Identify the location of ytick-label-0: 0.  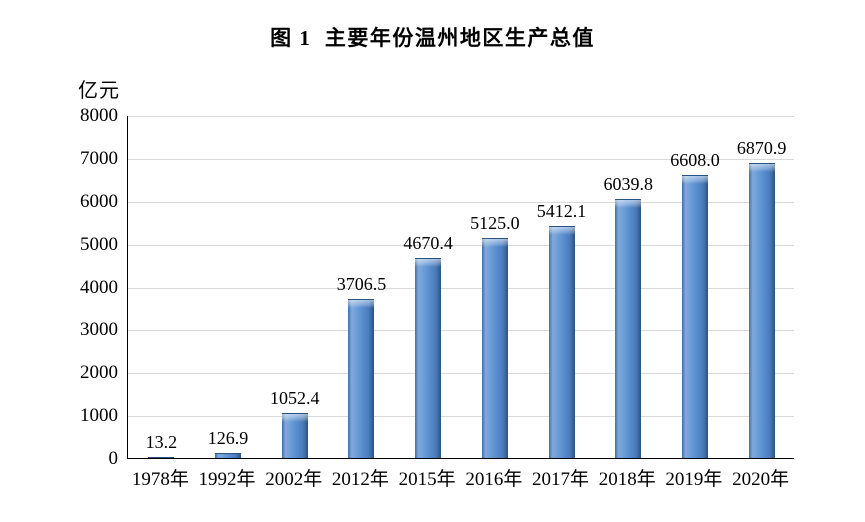
(113, 458).